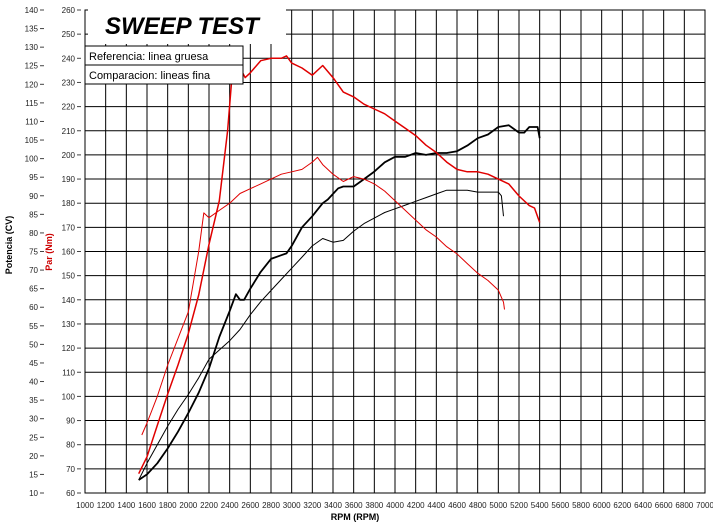  What do you see at coordinates (168, 505) in the screenshot?
I see `x-tick-label: 1800` at bounding box center [168, 505].